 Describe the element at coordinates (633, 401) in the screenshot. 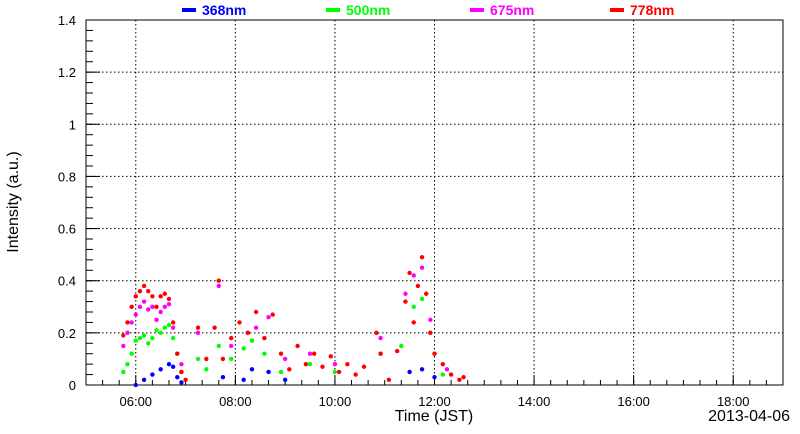

I see `x-tick-label: 16:00` at that location.